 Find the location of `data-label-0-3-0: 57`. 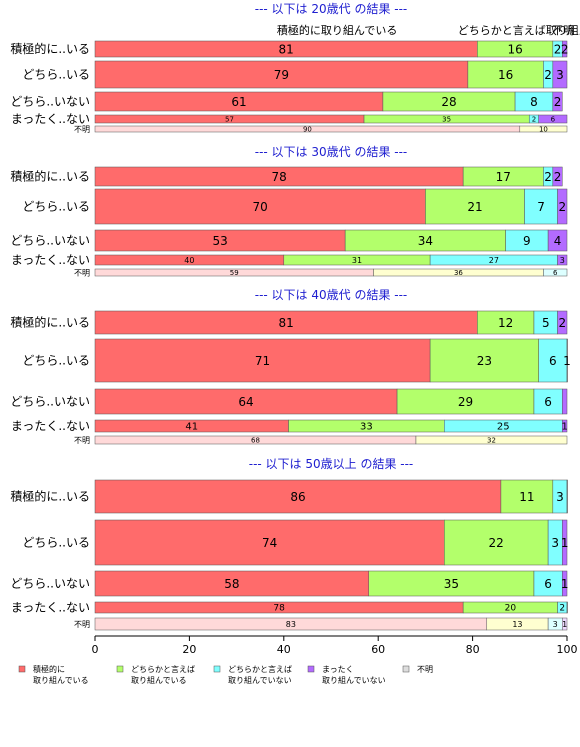

data-label-0-3-0: 57 is located at coordinates (229, 120).